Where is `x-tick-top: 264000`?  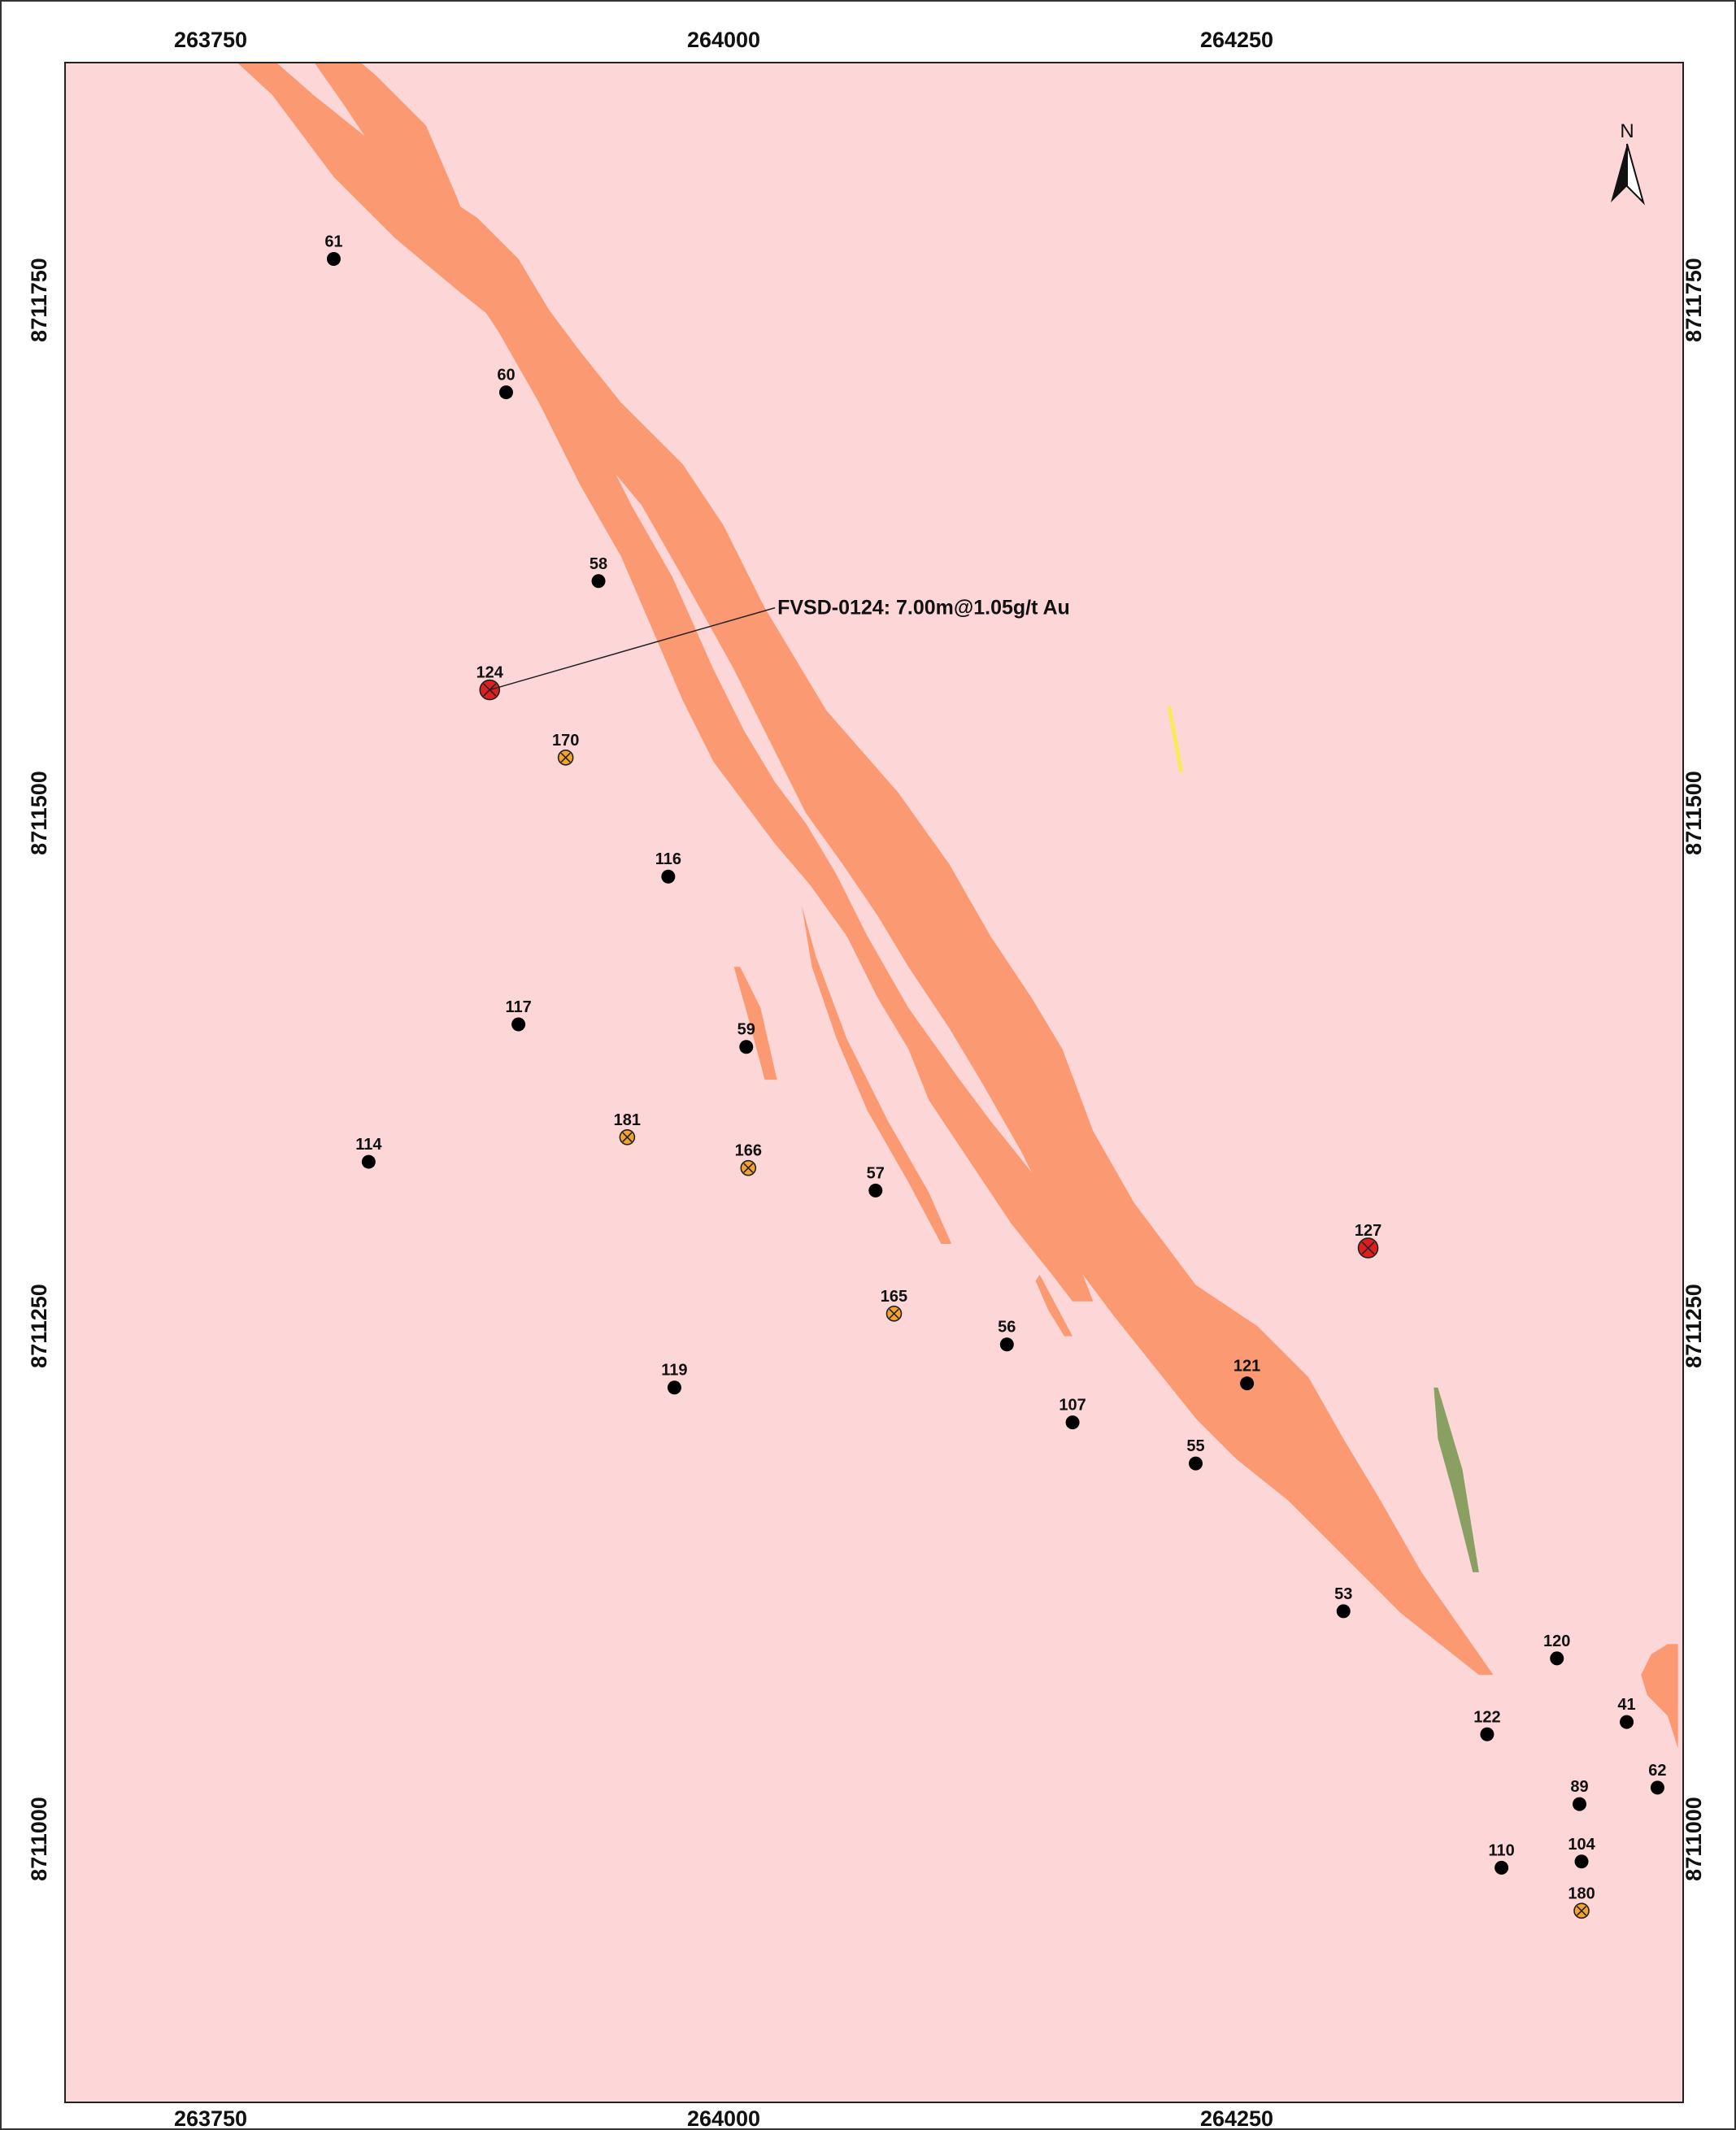
x-tick-top: 264000 is located at coordinates (723, 40).